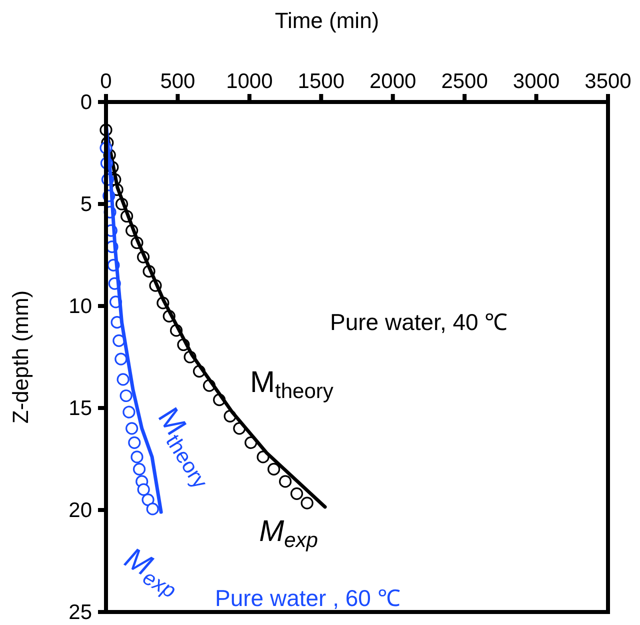  I want to click on y-tick-label: 0, so click(86, 102).